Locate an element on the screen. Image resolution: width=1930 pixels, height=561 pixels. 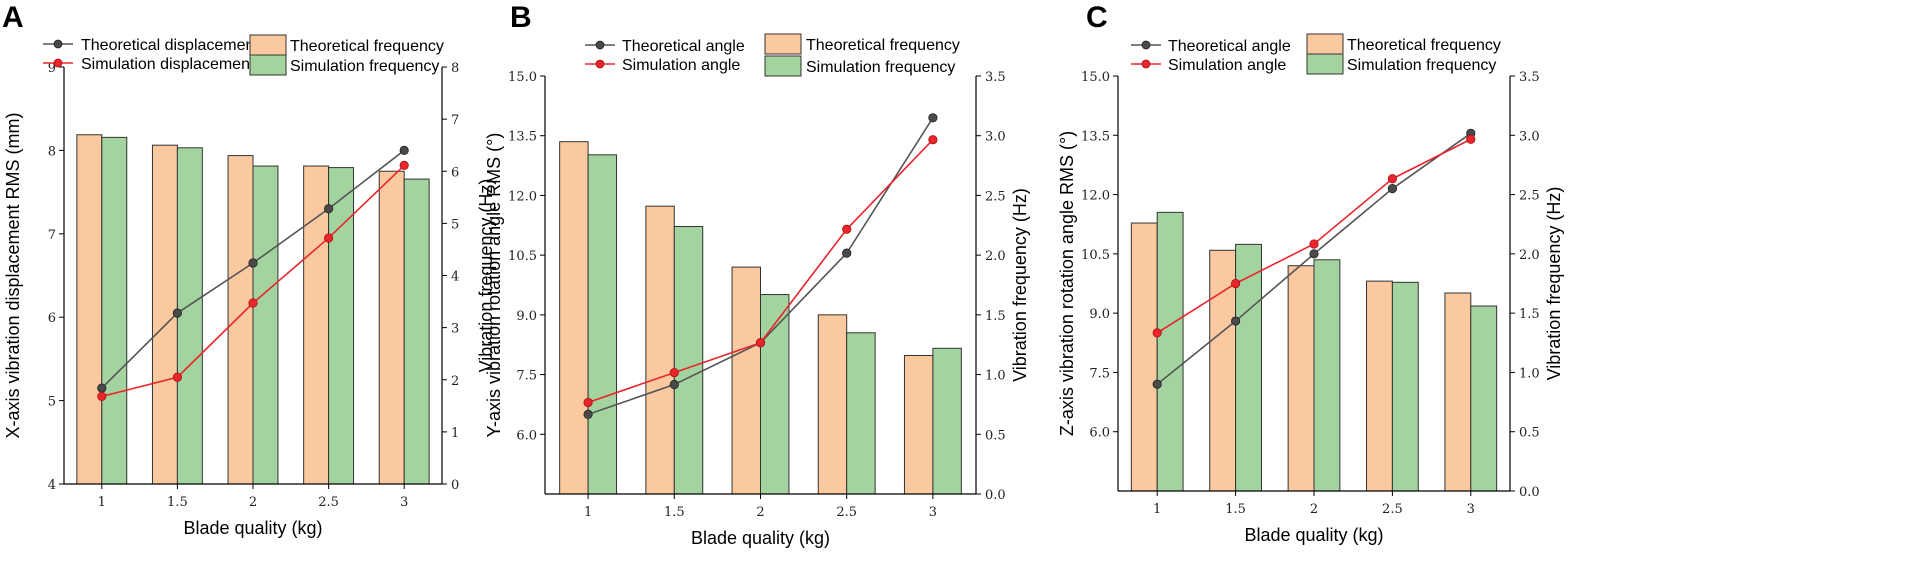
y-tick-label-right: 0.0 is located at coordinates (1529, 492).